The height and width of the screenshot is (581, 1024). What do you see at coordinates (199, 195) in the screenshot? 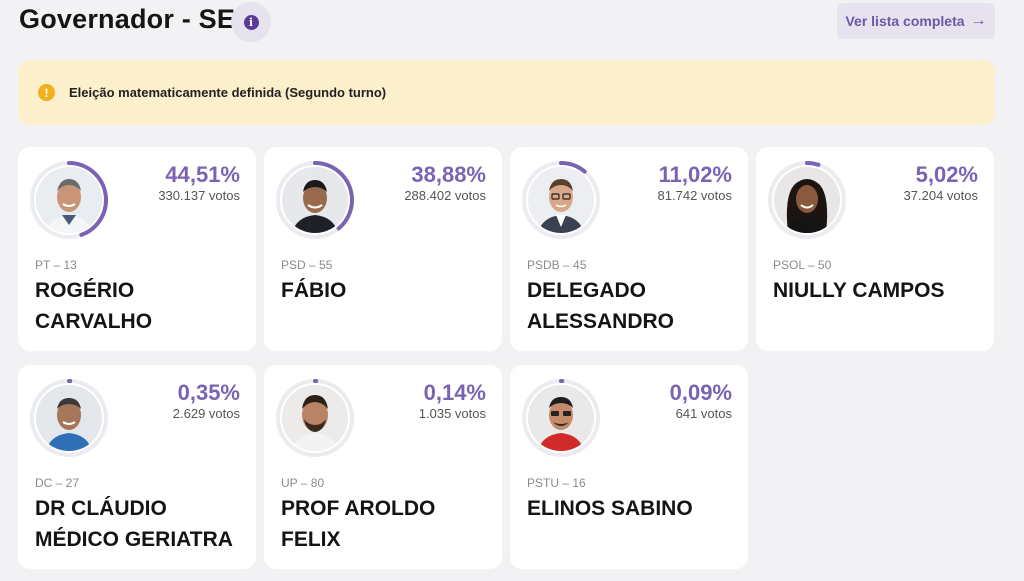
I see `vote-count: 330.137 votos` at bounding box center [199, 195].